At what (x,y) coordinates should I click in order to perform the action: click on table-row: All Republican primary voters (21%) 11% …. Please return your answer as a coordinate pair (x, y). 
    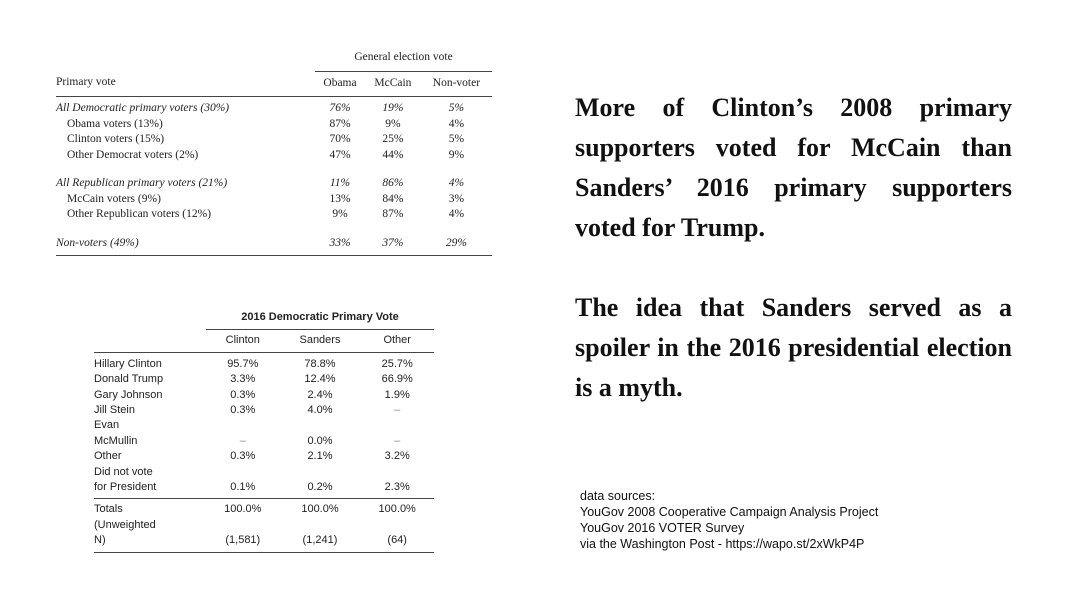
    Looking at the image, I should click on (260, 183).